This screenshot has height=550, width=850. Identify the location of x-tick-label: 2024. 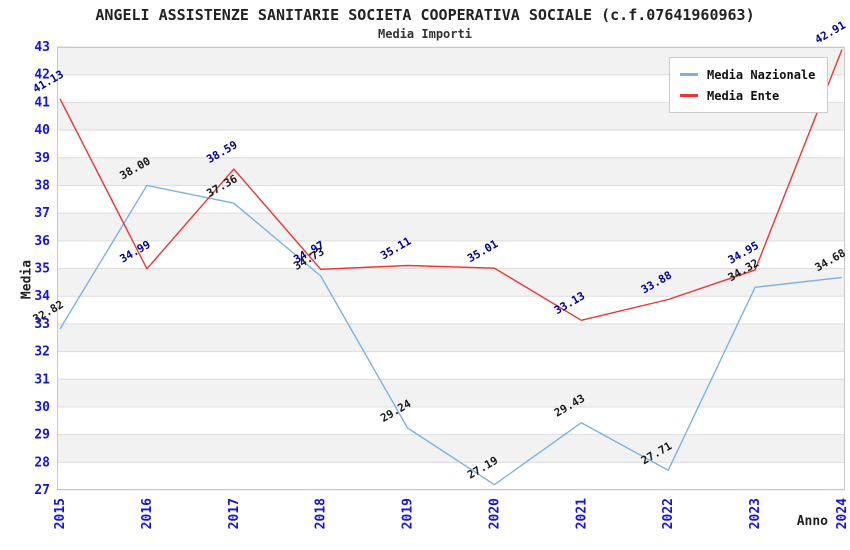
(842, 513).